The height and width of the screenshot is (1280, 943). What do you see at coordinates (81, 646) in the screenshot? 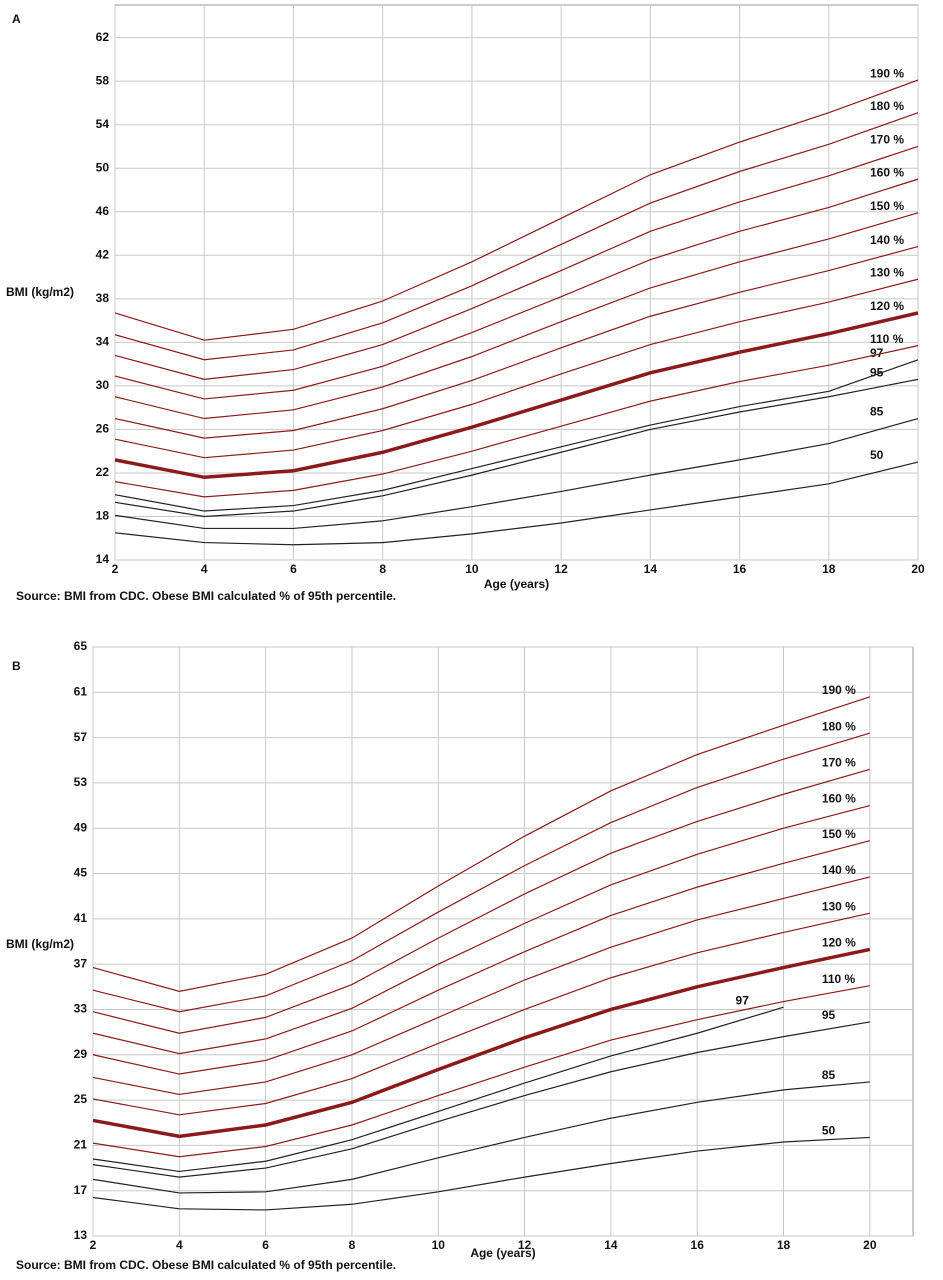
I see `y-tick-label: 65` at bounding box center [81, 646].